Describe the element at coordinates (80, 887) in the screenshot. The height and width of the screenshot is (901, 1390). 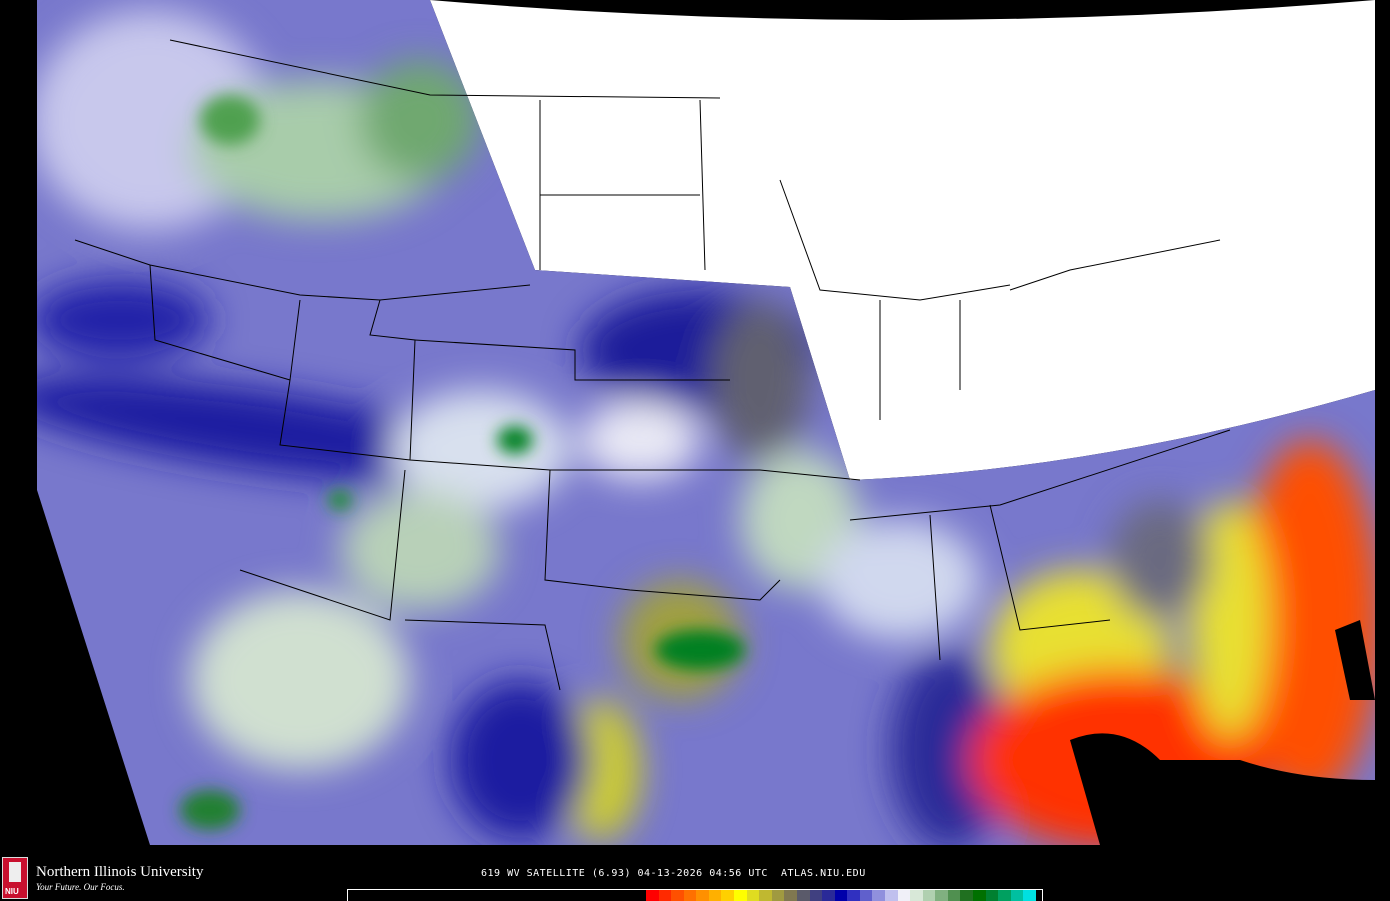
I see `university-tagline: Your Future. Our Focus.` at that location.